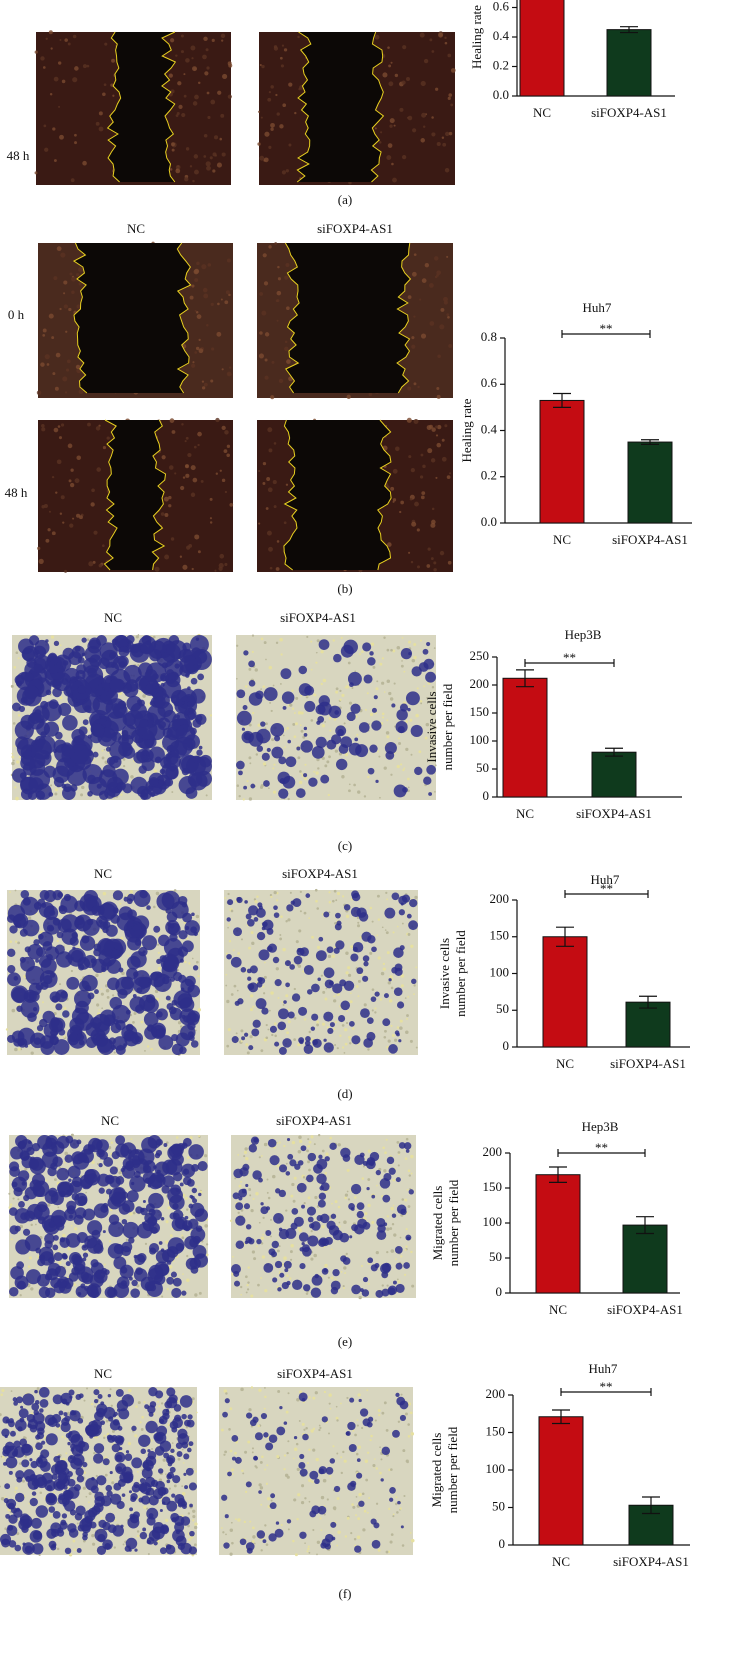 This screenshot has height=1665, width=741. What do you see at coordinates (347, 318) in the screenshot?
I see `wound-gap` at bounding box center [347, 318].